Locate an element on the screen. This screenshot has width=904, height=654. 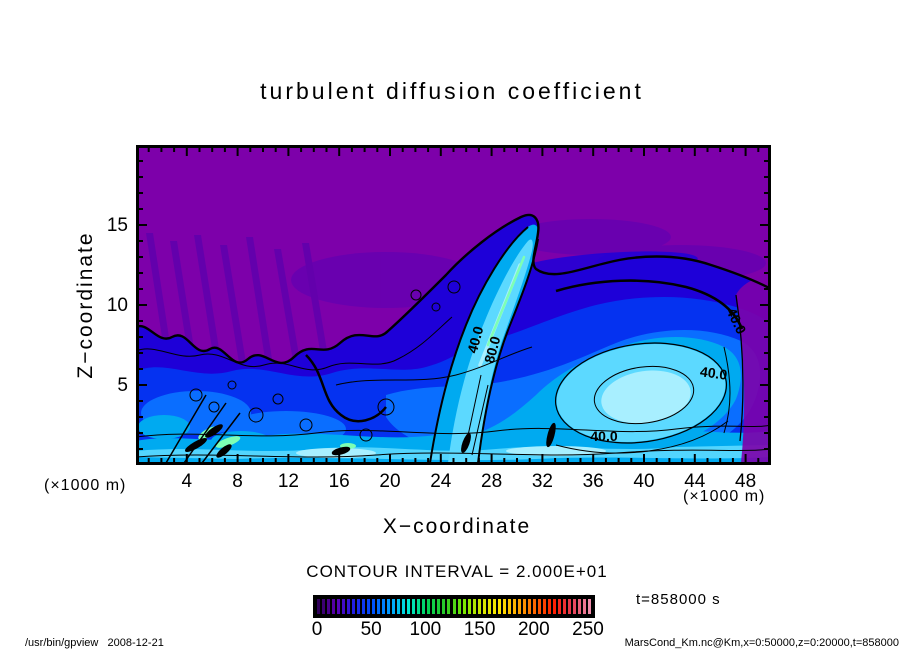
x-unit-label-right: (×1000 m) is located at coordinates (724, 496).